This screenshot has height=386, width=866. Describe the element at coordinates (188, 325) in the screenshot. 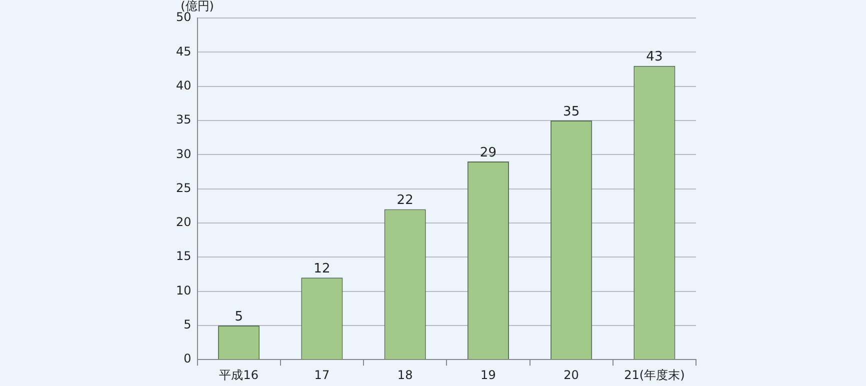

I see `y-tick-label: 5` at that location.